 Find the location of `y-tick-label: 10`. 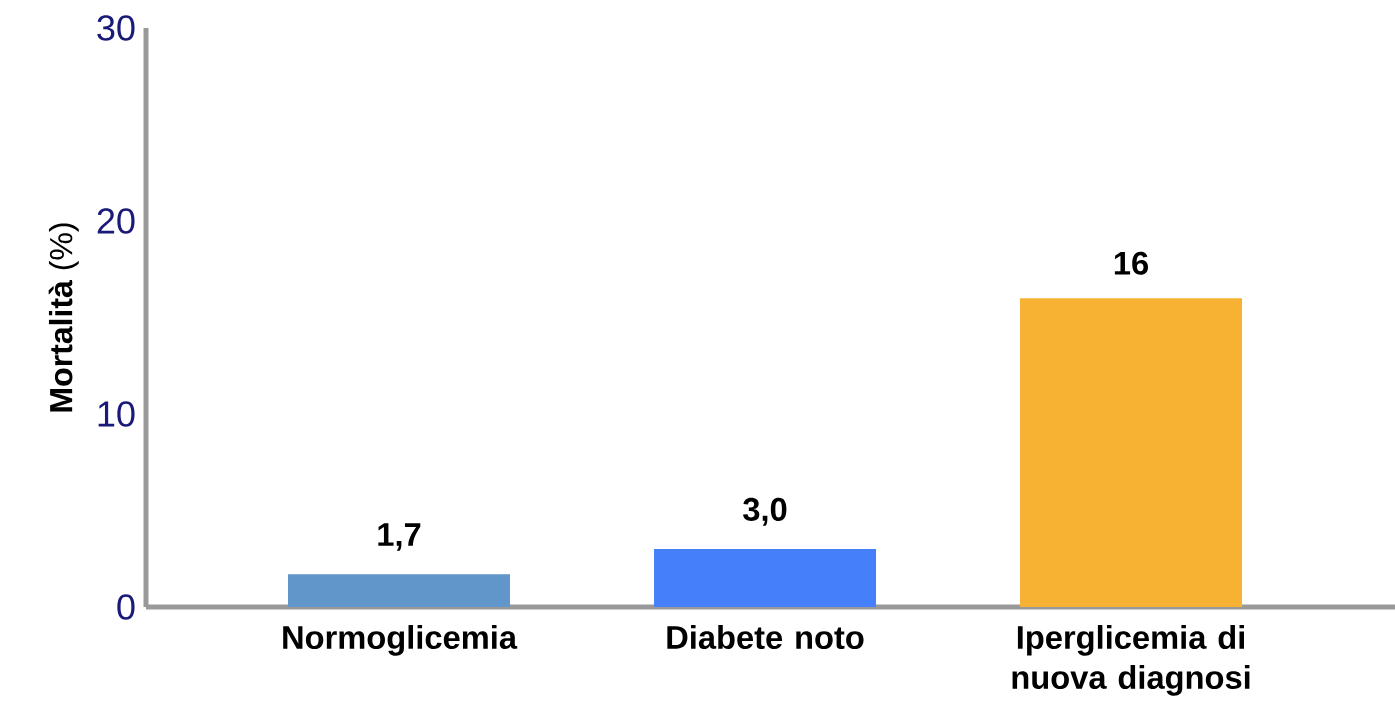

y-tick-label: 10 is located at coordinates (116, 414).